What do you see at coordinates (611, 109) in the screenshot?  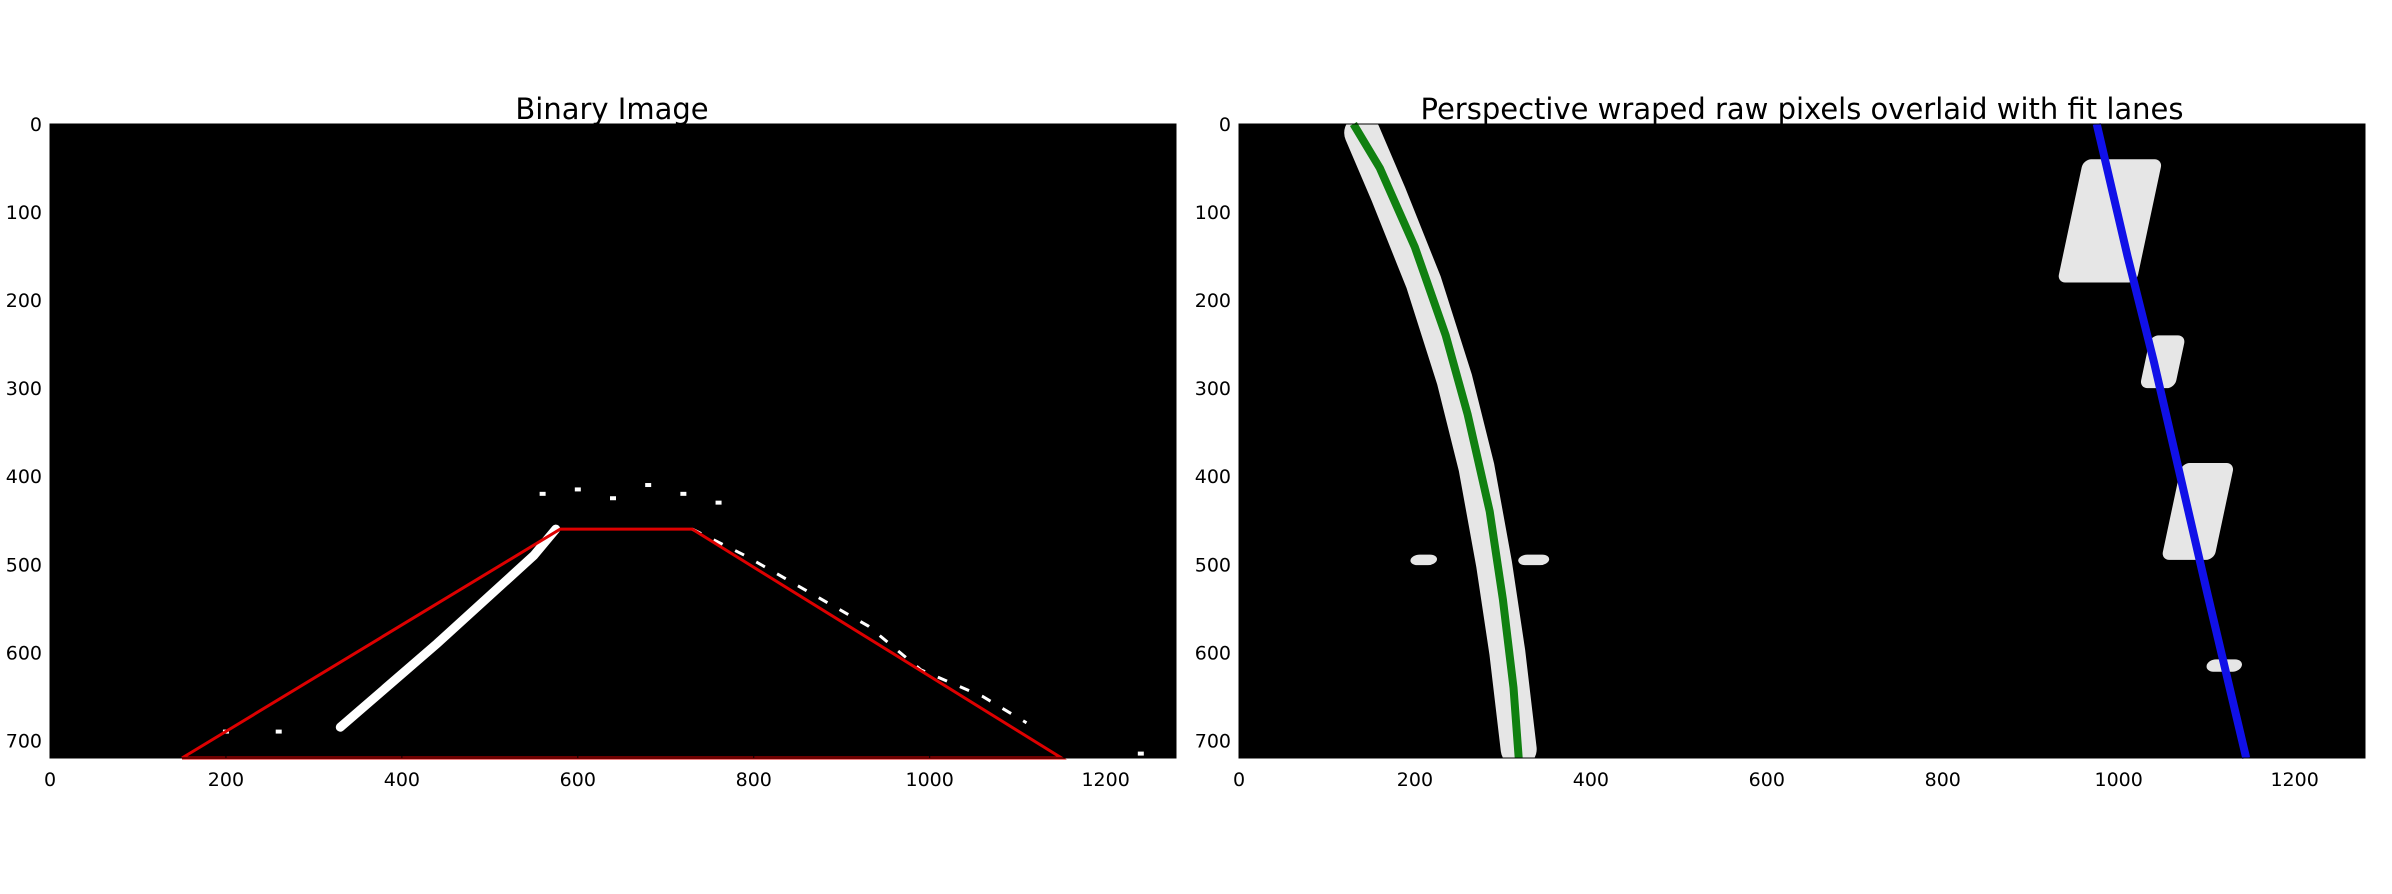 I see `panel-title: Binary Image` at bounding box center [611, 109].